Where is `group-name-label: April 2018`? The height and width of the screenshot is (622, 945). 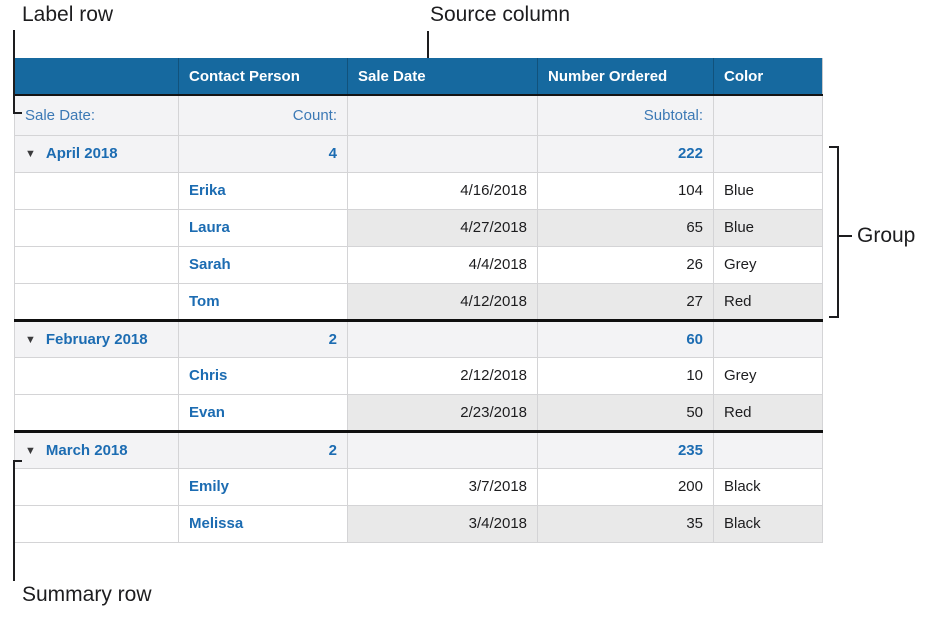
group-name-label: April 2018 is located at coordinates (81, 153).